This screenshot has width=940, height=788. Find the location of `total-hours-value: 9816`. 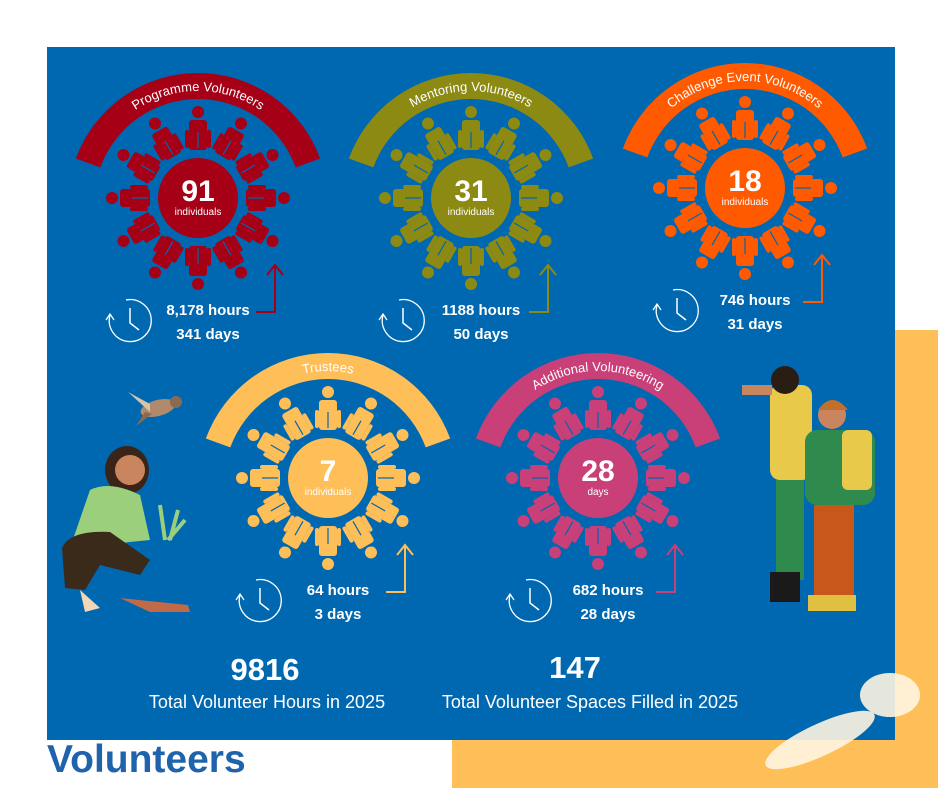

total-hours-value: 9816 is located at coordinates (265, 669).